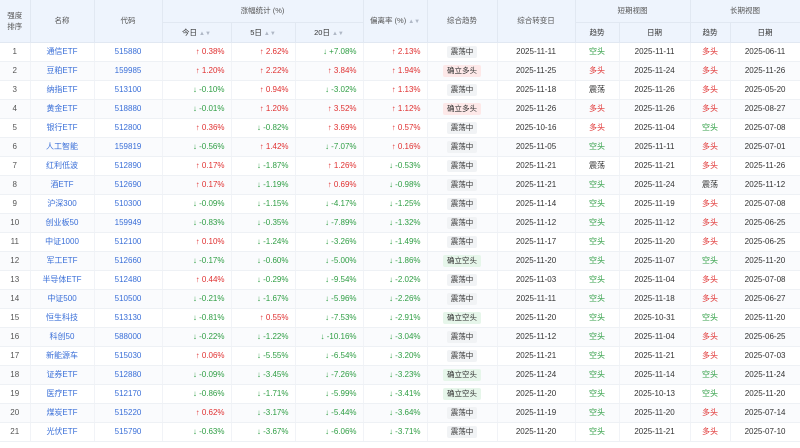 Image resolution: width=800 pixels, height=448 pixels. I want to click on etf-name-link: 中证500, so click(62, 299).